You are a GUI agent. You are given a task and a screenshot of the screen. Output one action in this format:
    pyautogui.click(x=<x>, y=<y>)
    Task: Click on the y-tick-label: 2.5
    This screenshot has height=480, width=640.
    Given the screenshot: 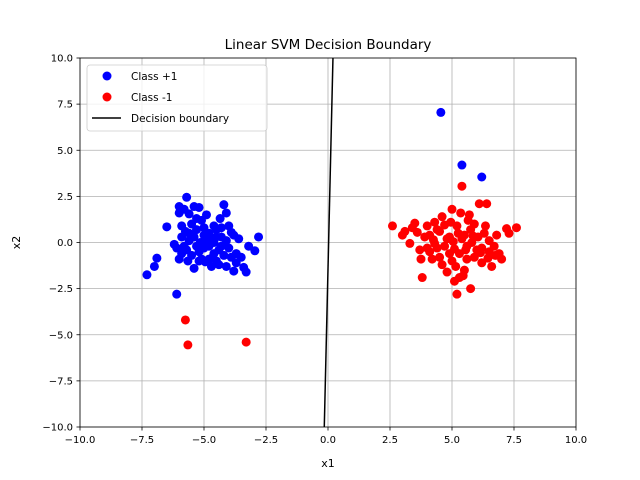 What is the action you would take?
    pyautogui.click(x=65, y=197)
    